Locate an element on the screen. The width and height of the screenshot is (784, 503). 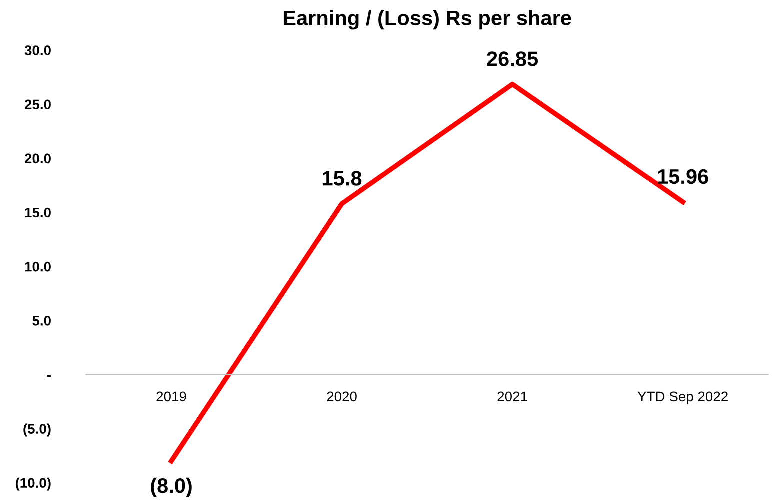
y-tick-label: 15.0 is located at coordinates (38, 213).